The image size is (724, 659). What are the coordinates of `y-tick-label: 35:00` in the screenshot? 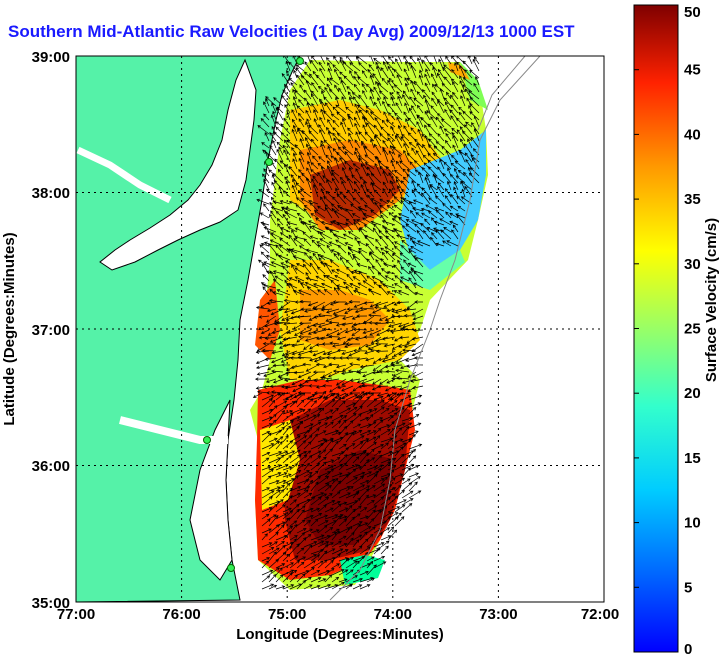 It's located at (51, 603).